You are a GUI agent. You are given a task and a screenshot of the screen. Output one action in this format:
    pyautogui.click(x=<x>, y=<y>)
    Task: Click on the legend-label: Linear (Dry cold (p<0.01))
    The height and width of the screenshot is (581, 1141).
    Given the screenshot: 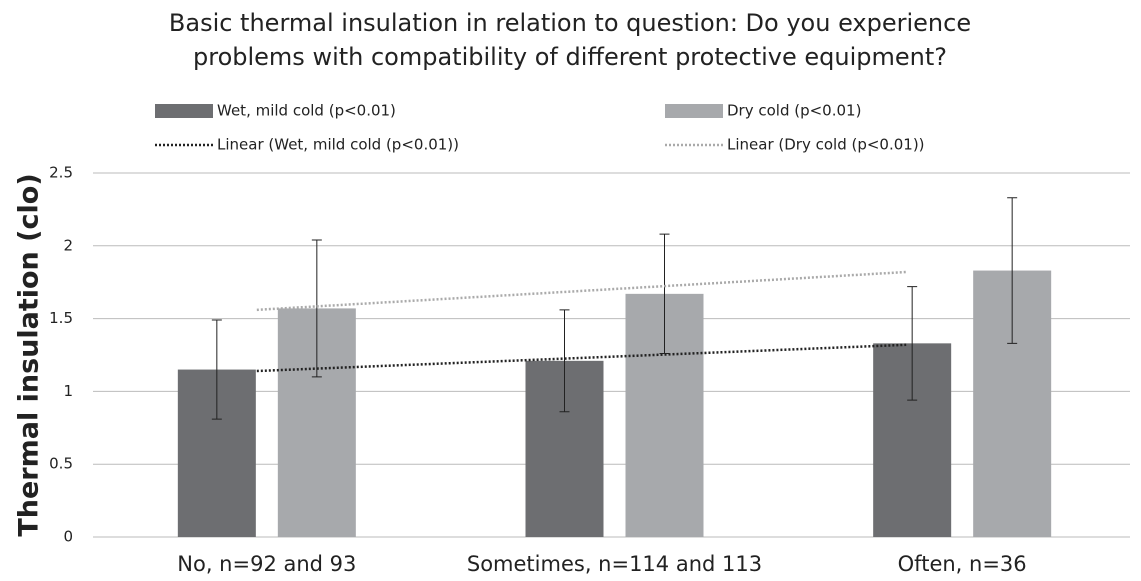 What is the action you would take?
    pyautogui.click(x=826, y=145)
    